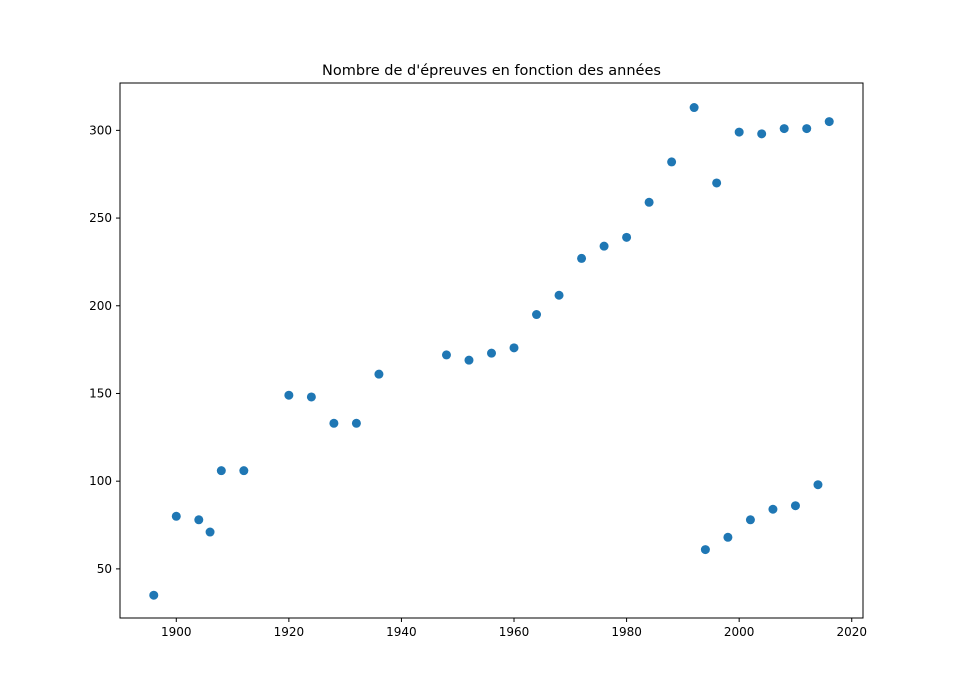 This screenshot has height=693, width=959. Describe the element at coordinates (289, 632) in the screenshot. I see `x-tick-label: 1920` at that location.